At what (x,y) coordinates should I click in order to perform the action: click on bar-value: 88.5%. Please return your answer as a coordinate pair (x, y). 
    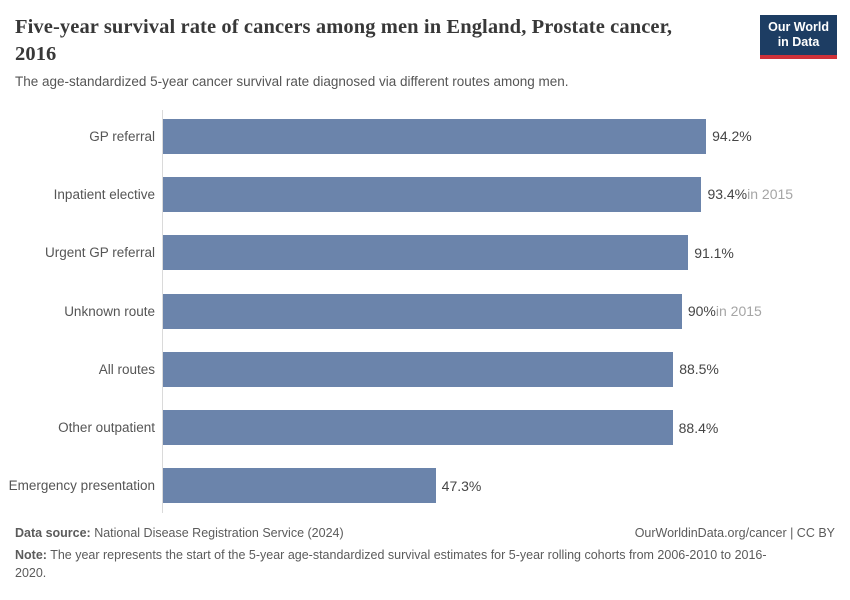
    Looking at the image, I should click on (699, 369).